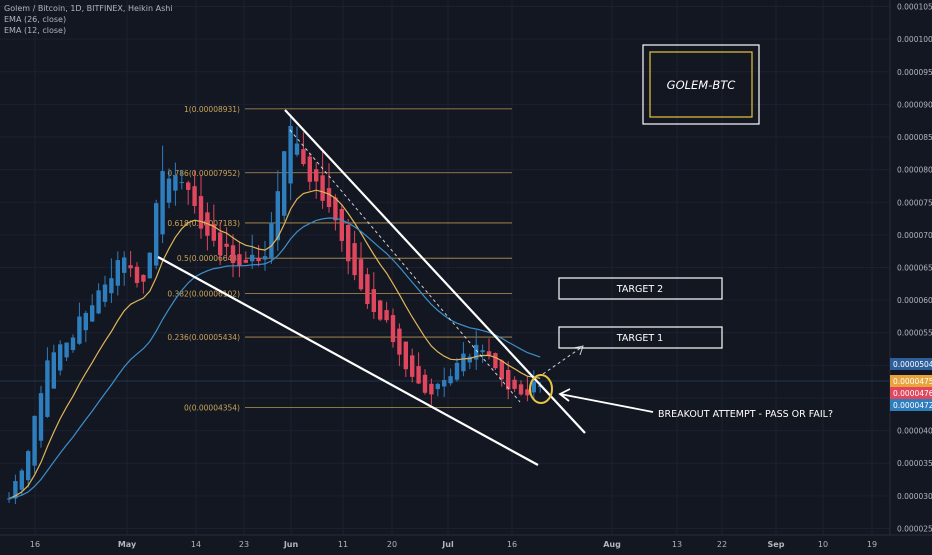 The width and height of the screenshot is (932, 555). I want to click on target2-box: TARGET 2, so click(640, 288).